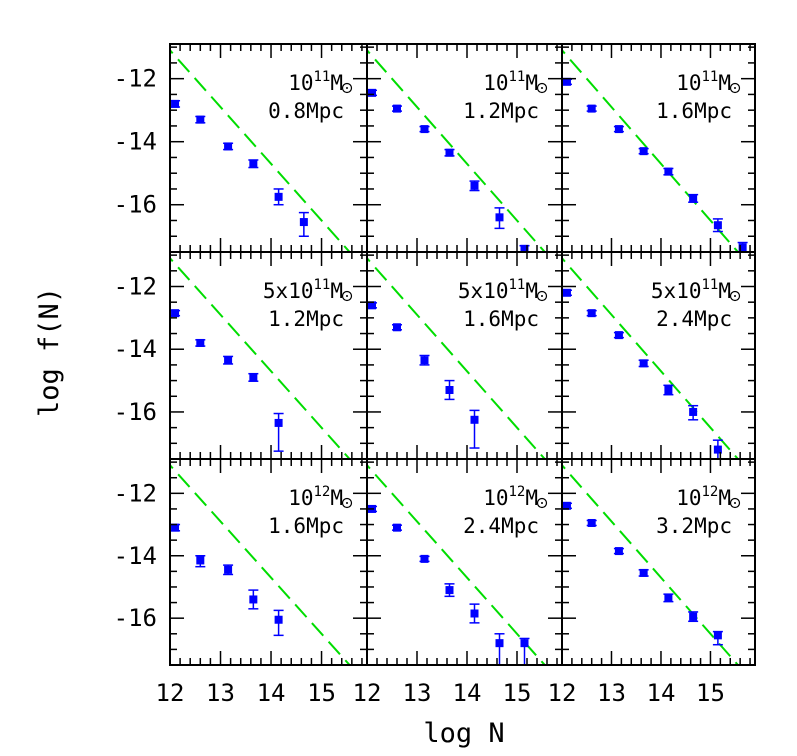 This screenshot has width=797, height=756. I want to click on panel-radius-label: 3.2Mpc, so click(694, 526).